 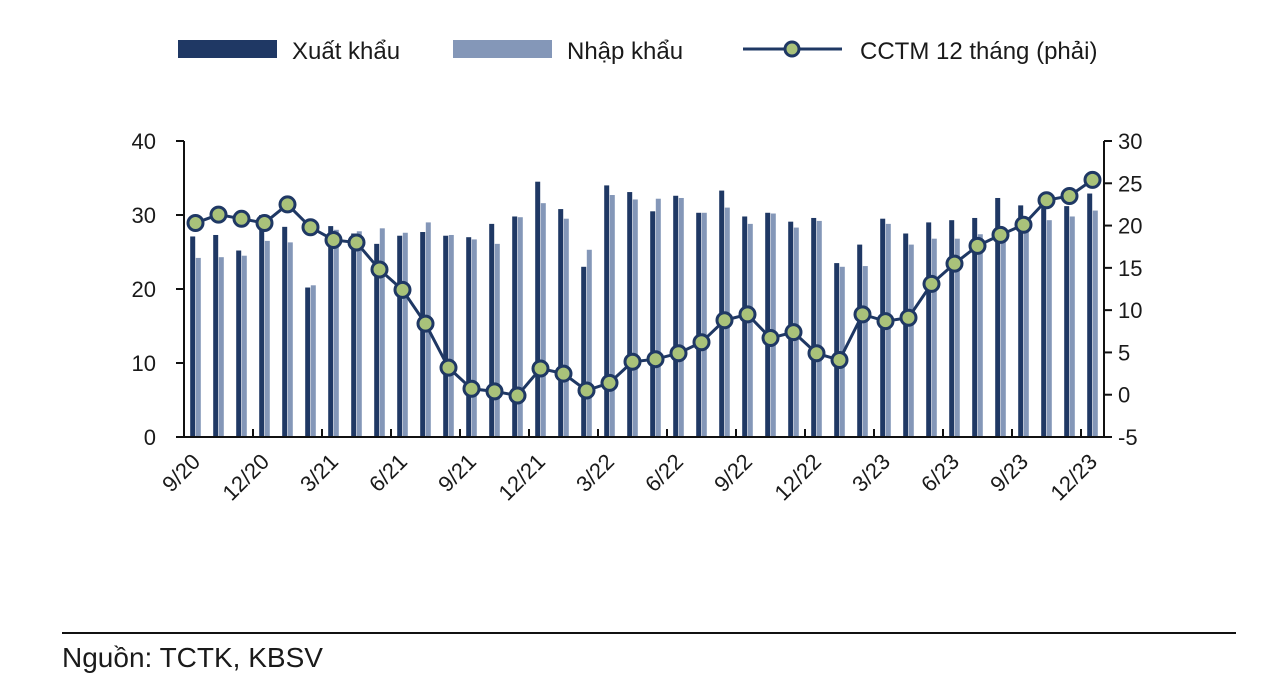 I want to click on legend-balance-marker, so click(x=792, y=49).